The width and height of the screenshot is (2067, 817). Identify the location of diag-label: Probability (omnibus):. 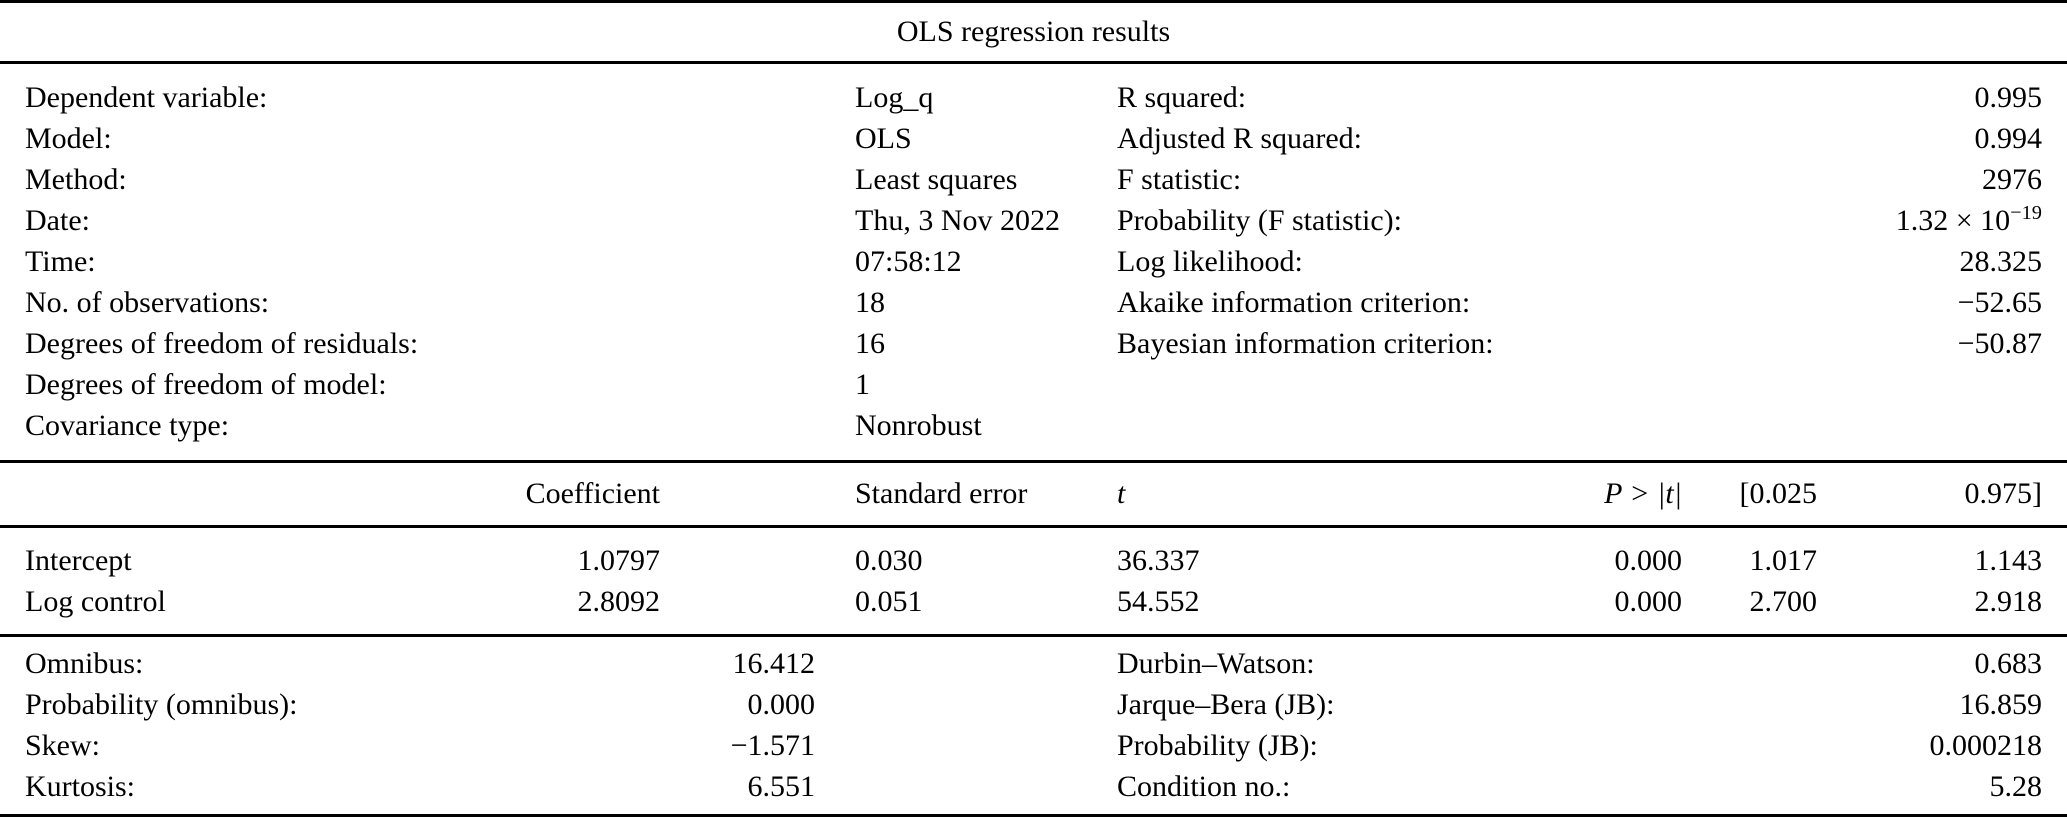
(161, 704).